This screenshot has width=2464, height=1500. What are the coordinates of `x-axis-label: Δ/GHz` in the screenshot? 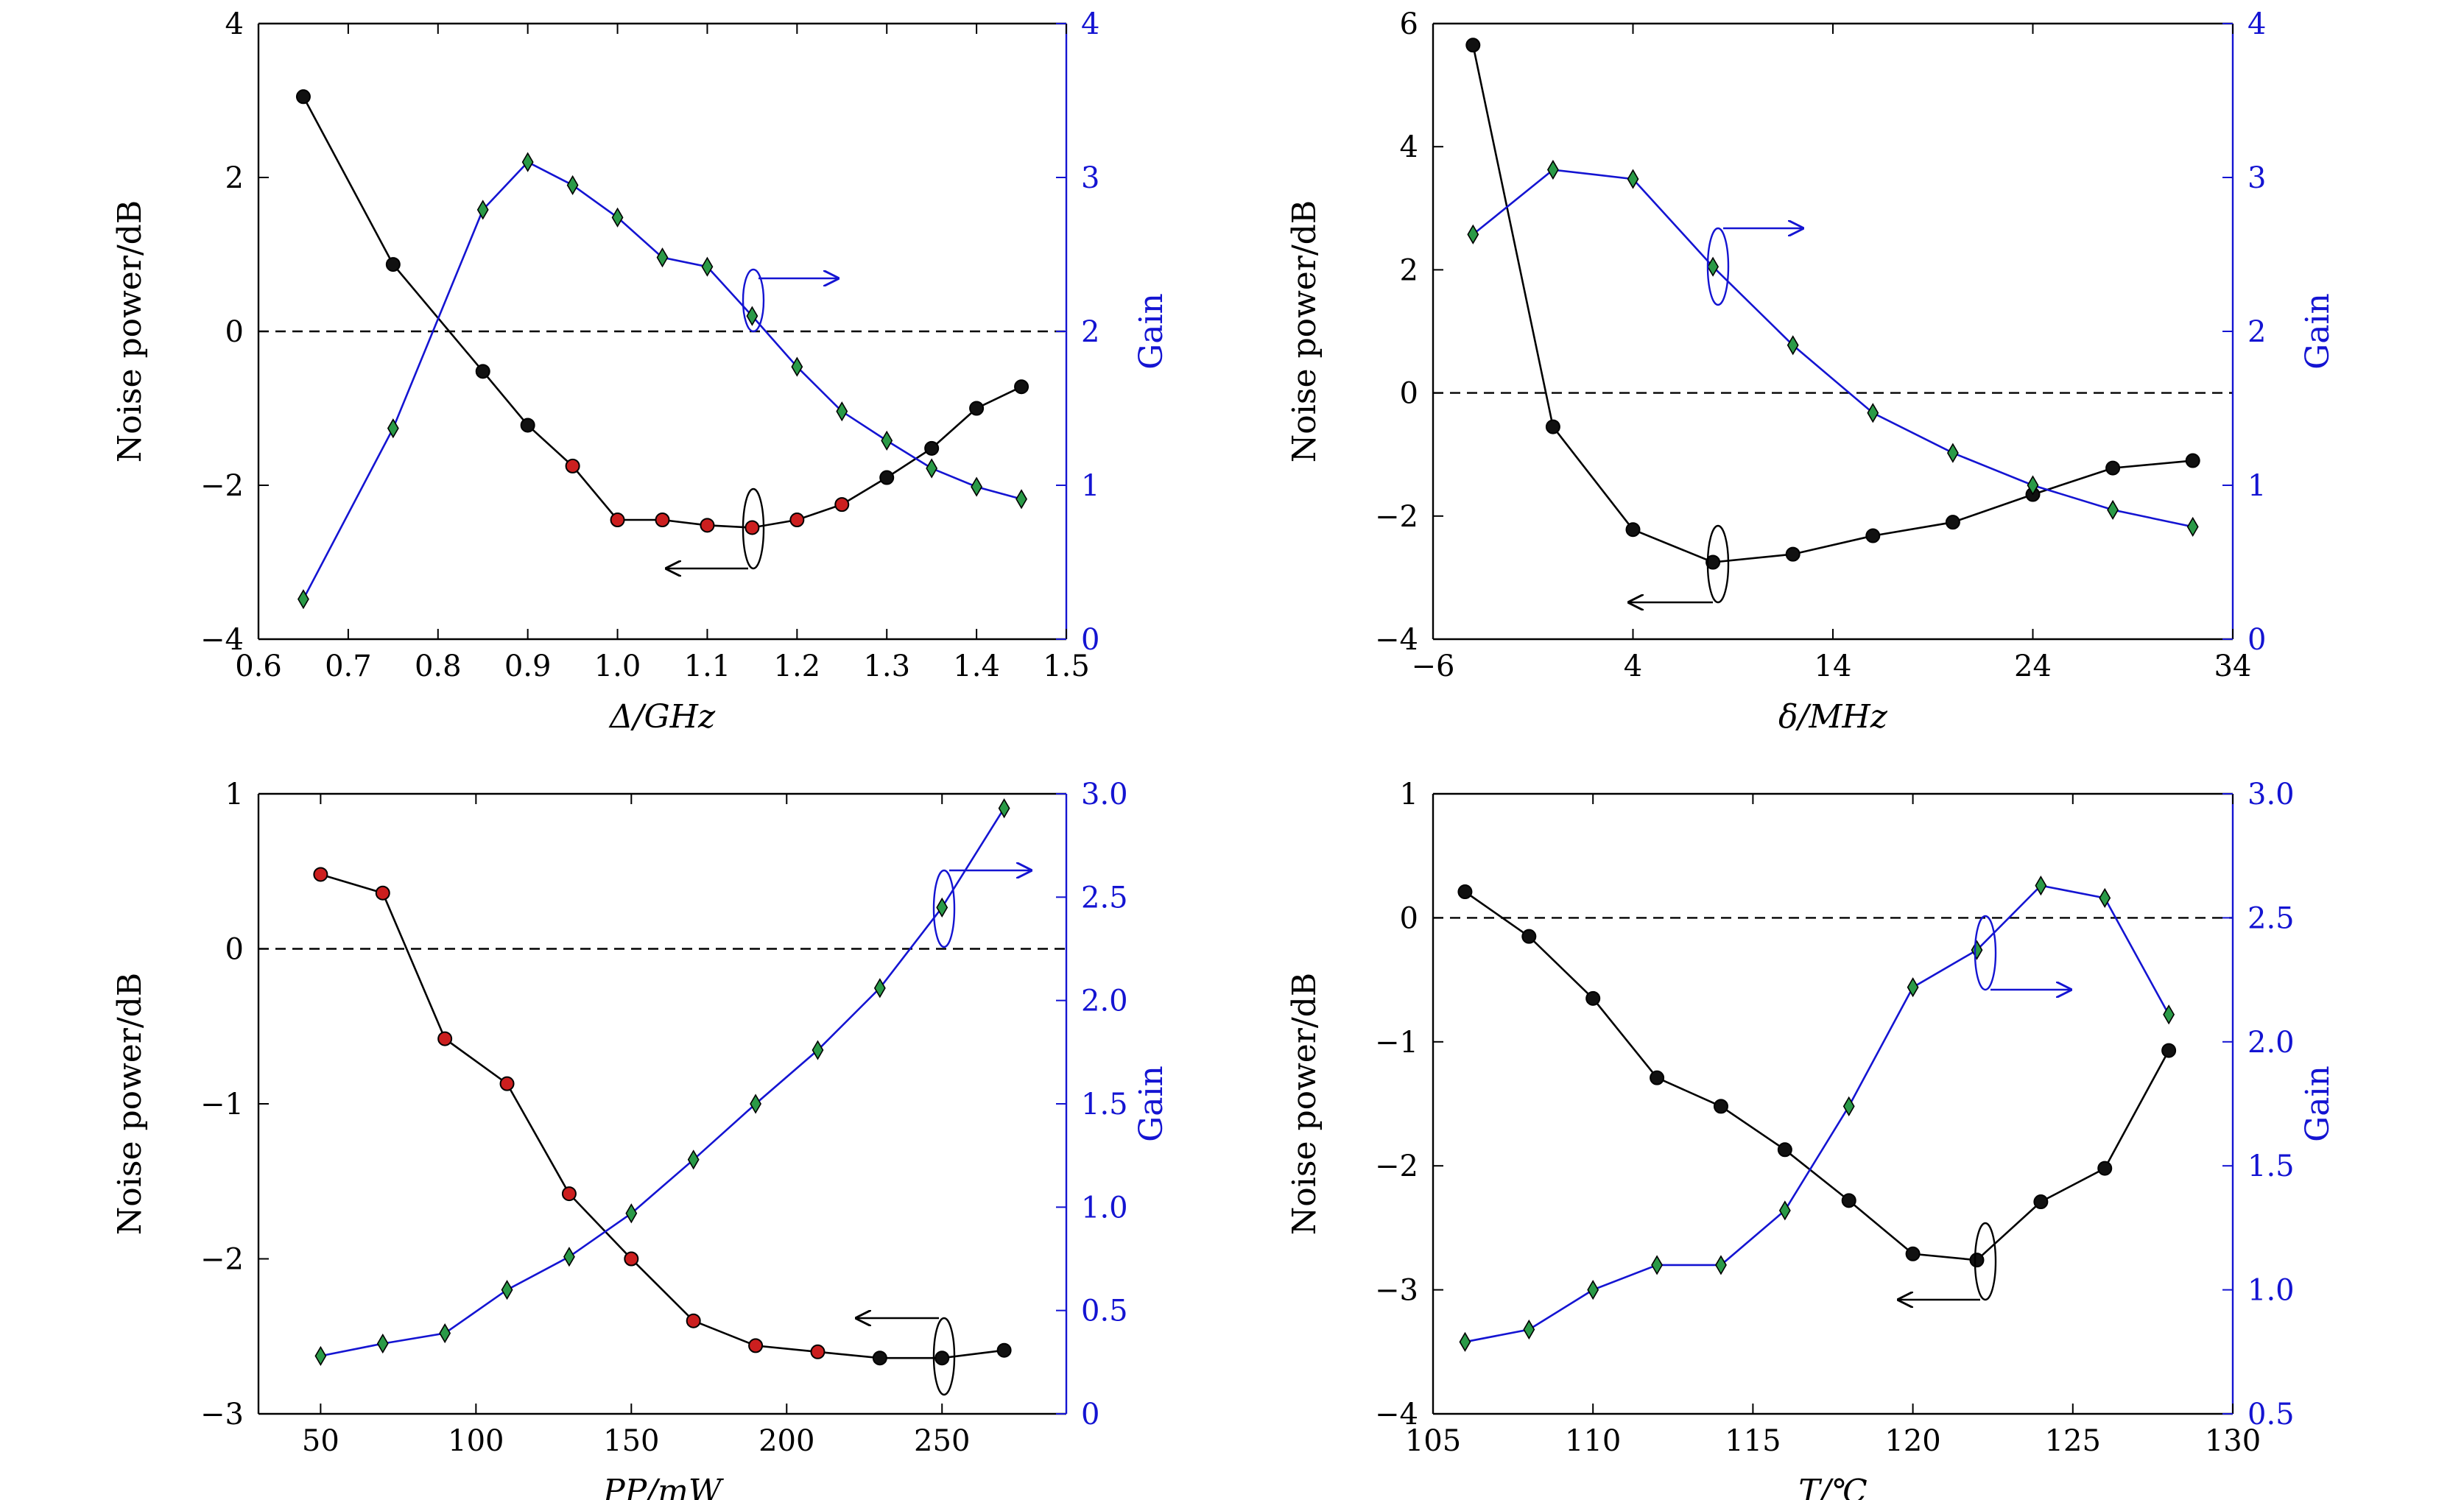 It's located at (662, 717).